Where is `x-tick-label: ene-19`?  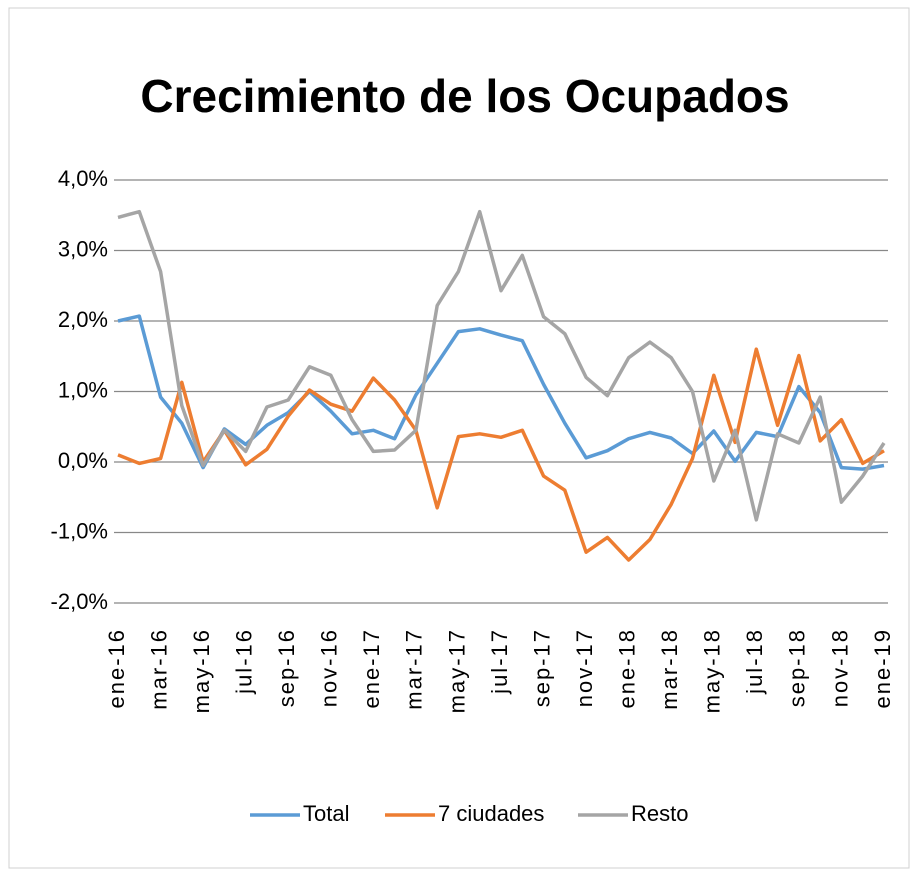 x-tick-label: ene-19 is located at coordinates (882, 668).